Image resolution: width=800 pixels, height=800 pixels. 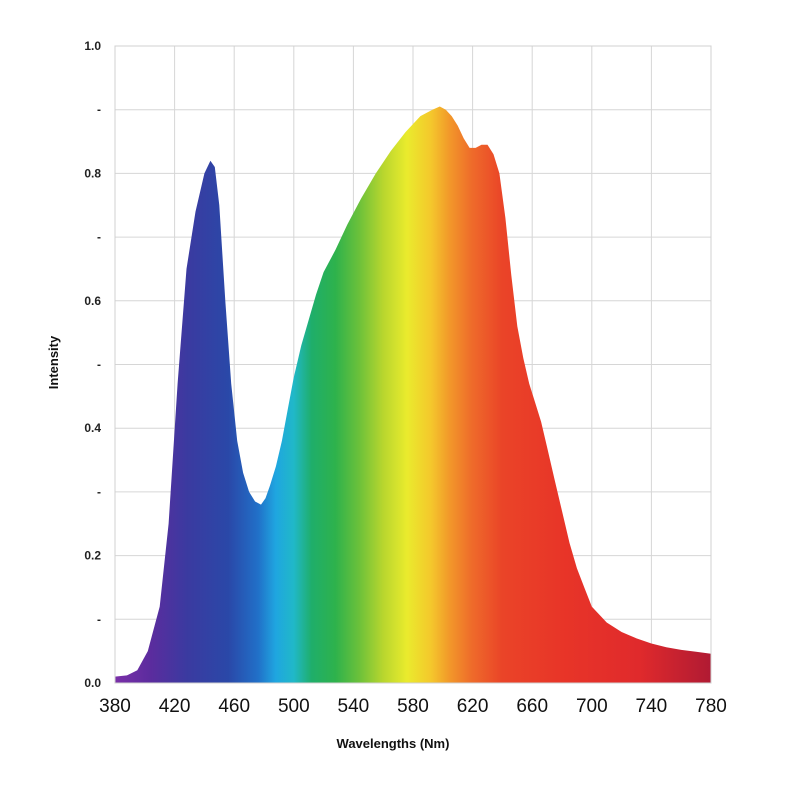 I want to click on y-tick-label: 0.0, so click(x=92, y=683).